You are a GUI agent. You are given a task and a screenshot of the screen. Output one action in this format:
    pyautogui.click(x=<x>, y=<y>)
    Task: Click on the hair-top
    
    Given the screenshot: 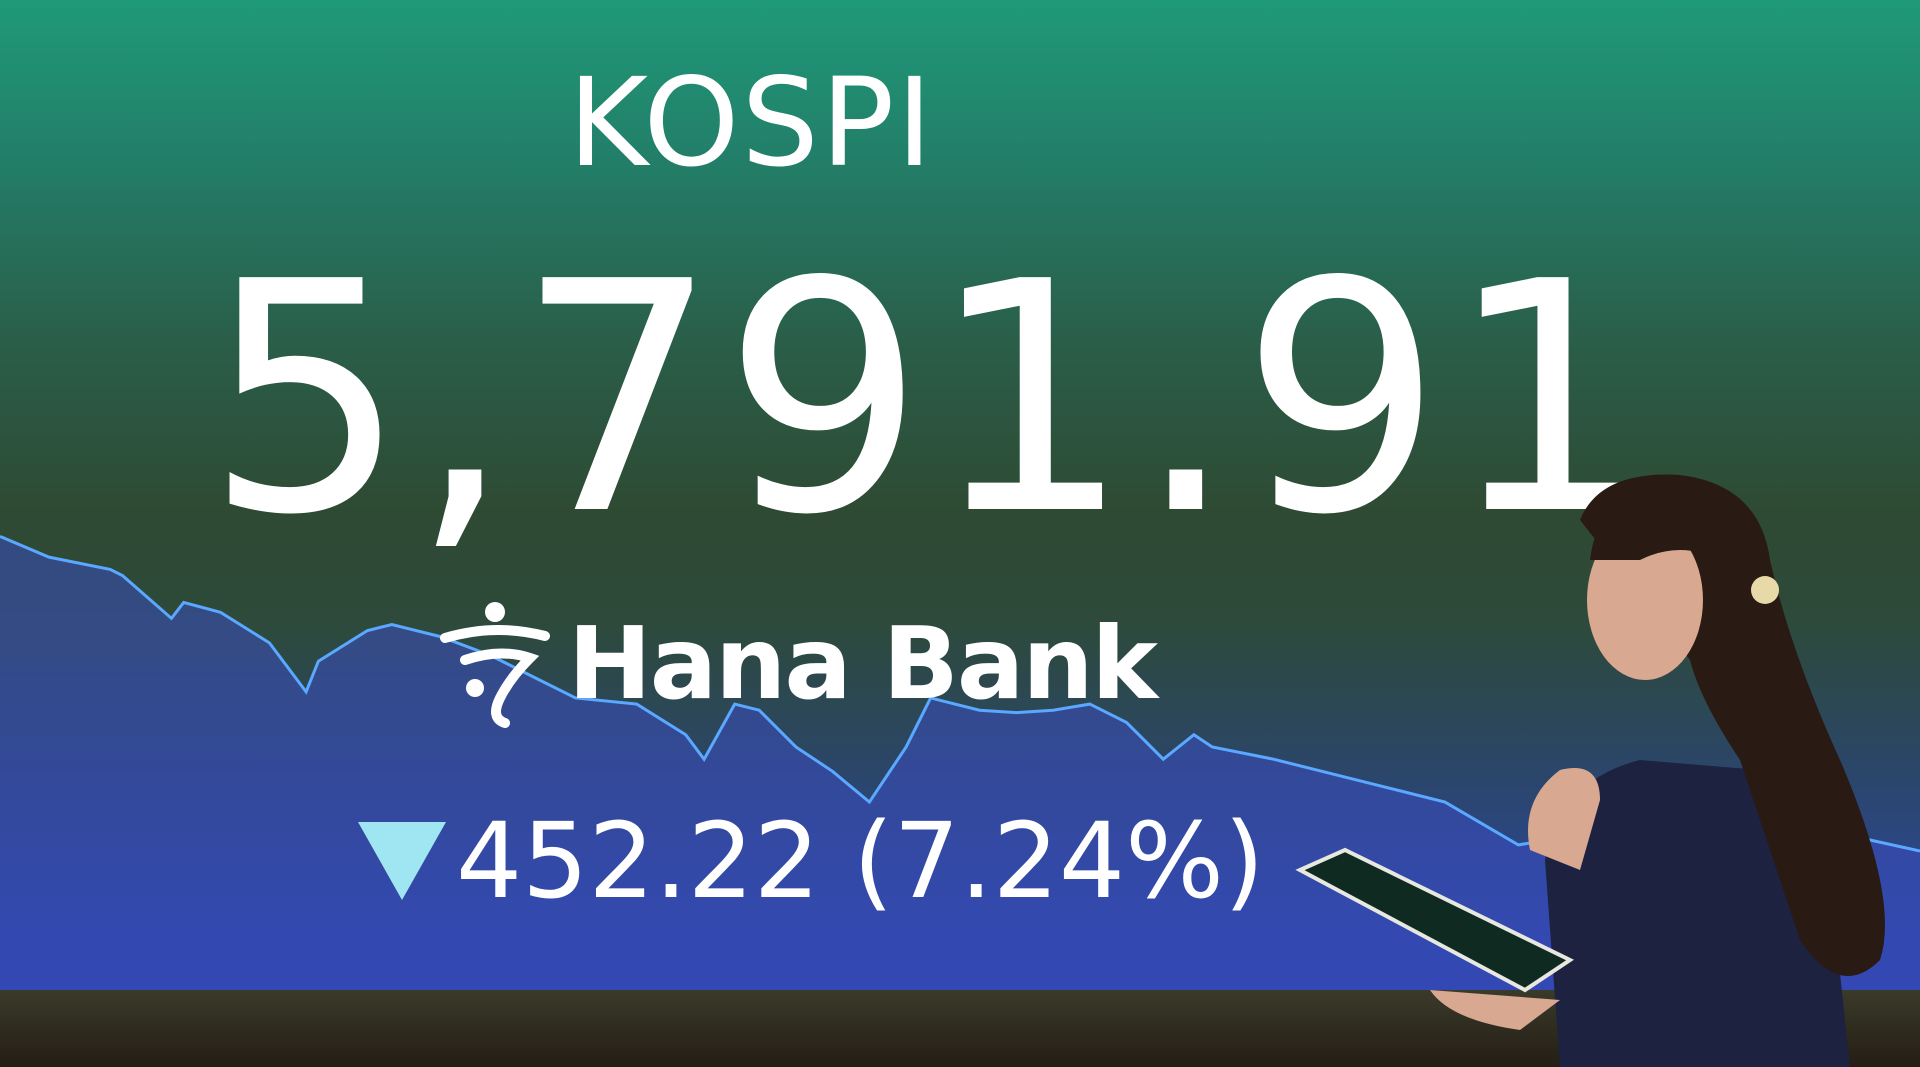 What is the action you would take?
    pyautogui.click(x=1656, y=519)
    